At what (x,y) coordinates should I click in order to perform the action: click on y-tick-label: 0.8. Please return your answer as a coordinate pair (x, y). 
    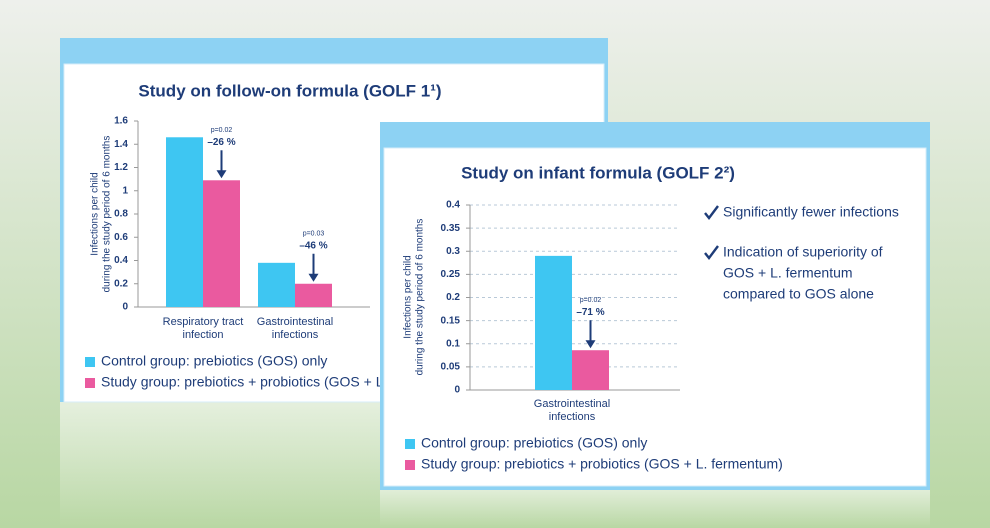
    Looking at the image, I should click on (121, 214).